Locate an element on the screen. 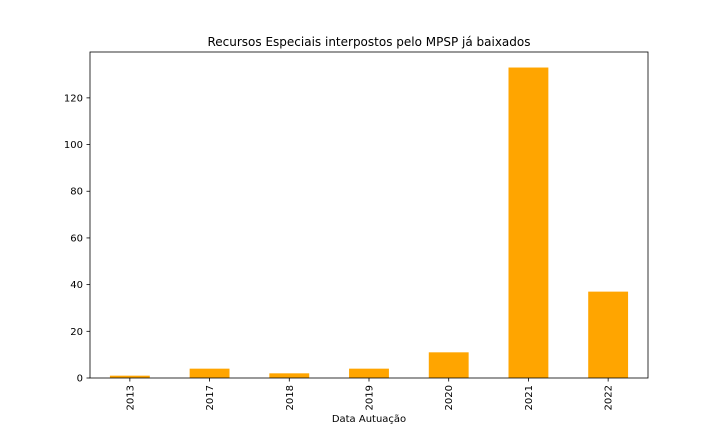 The image size is (720, 432). y-tick-label-80: 80 is located at coordinates (76, 192).